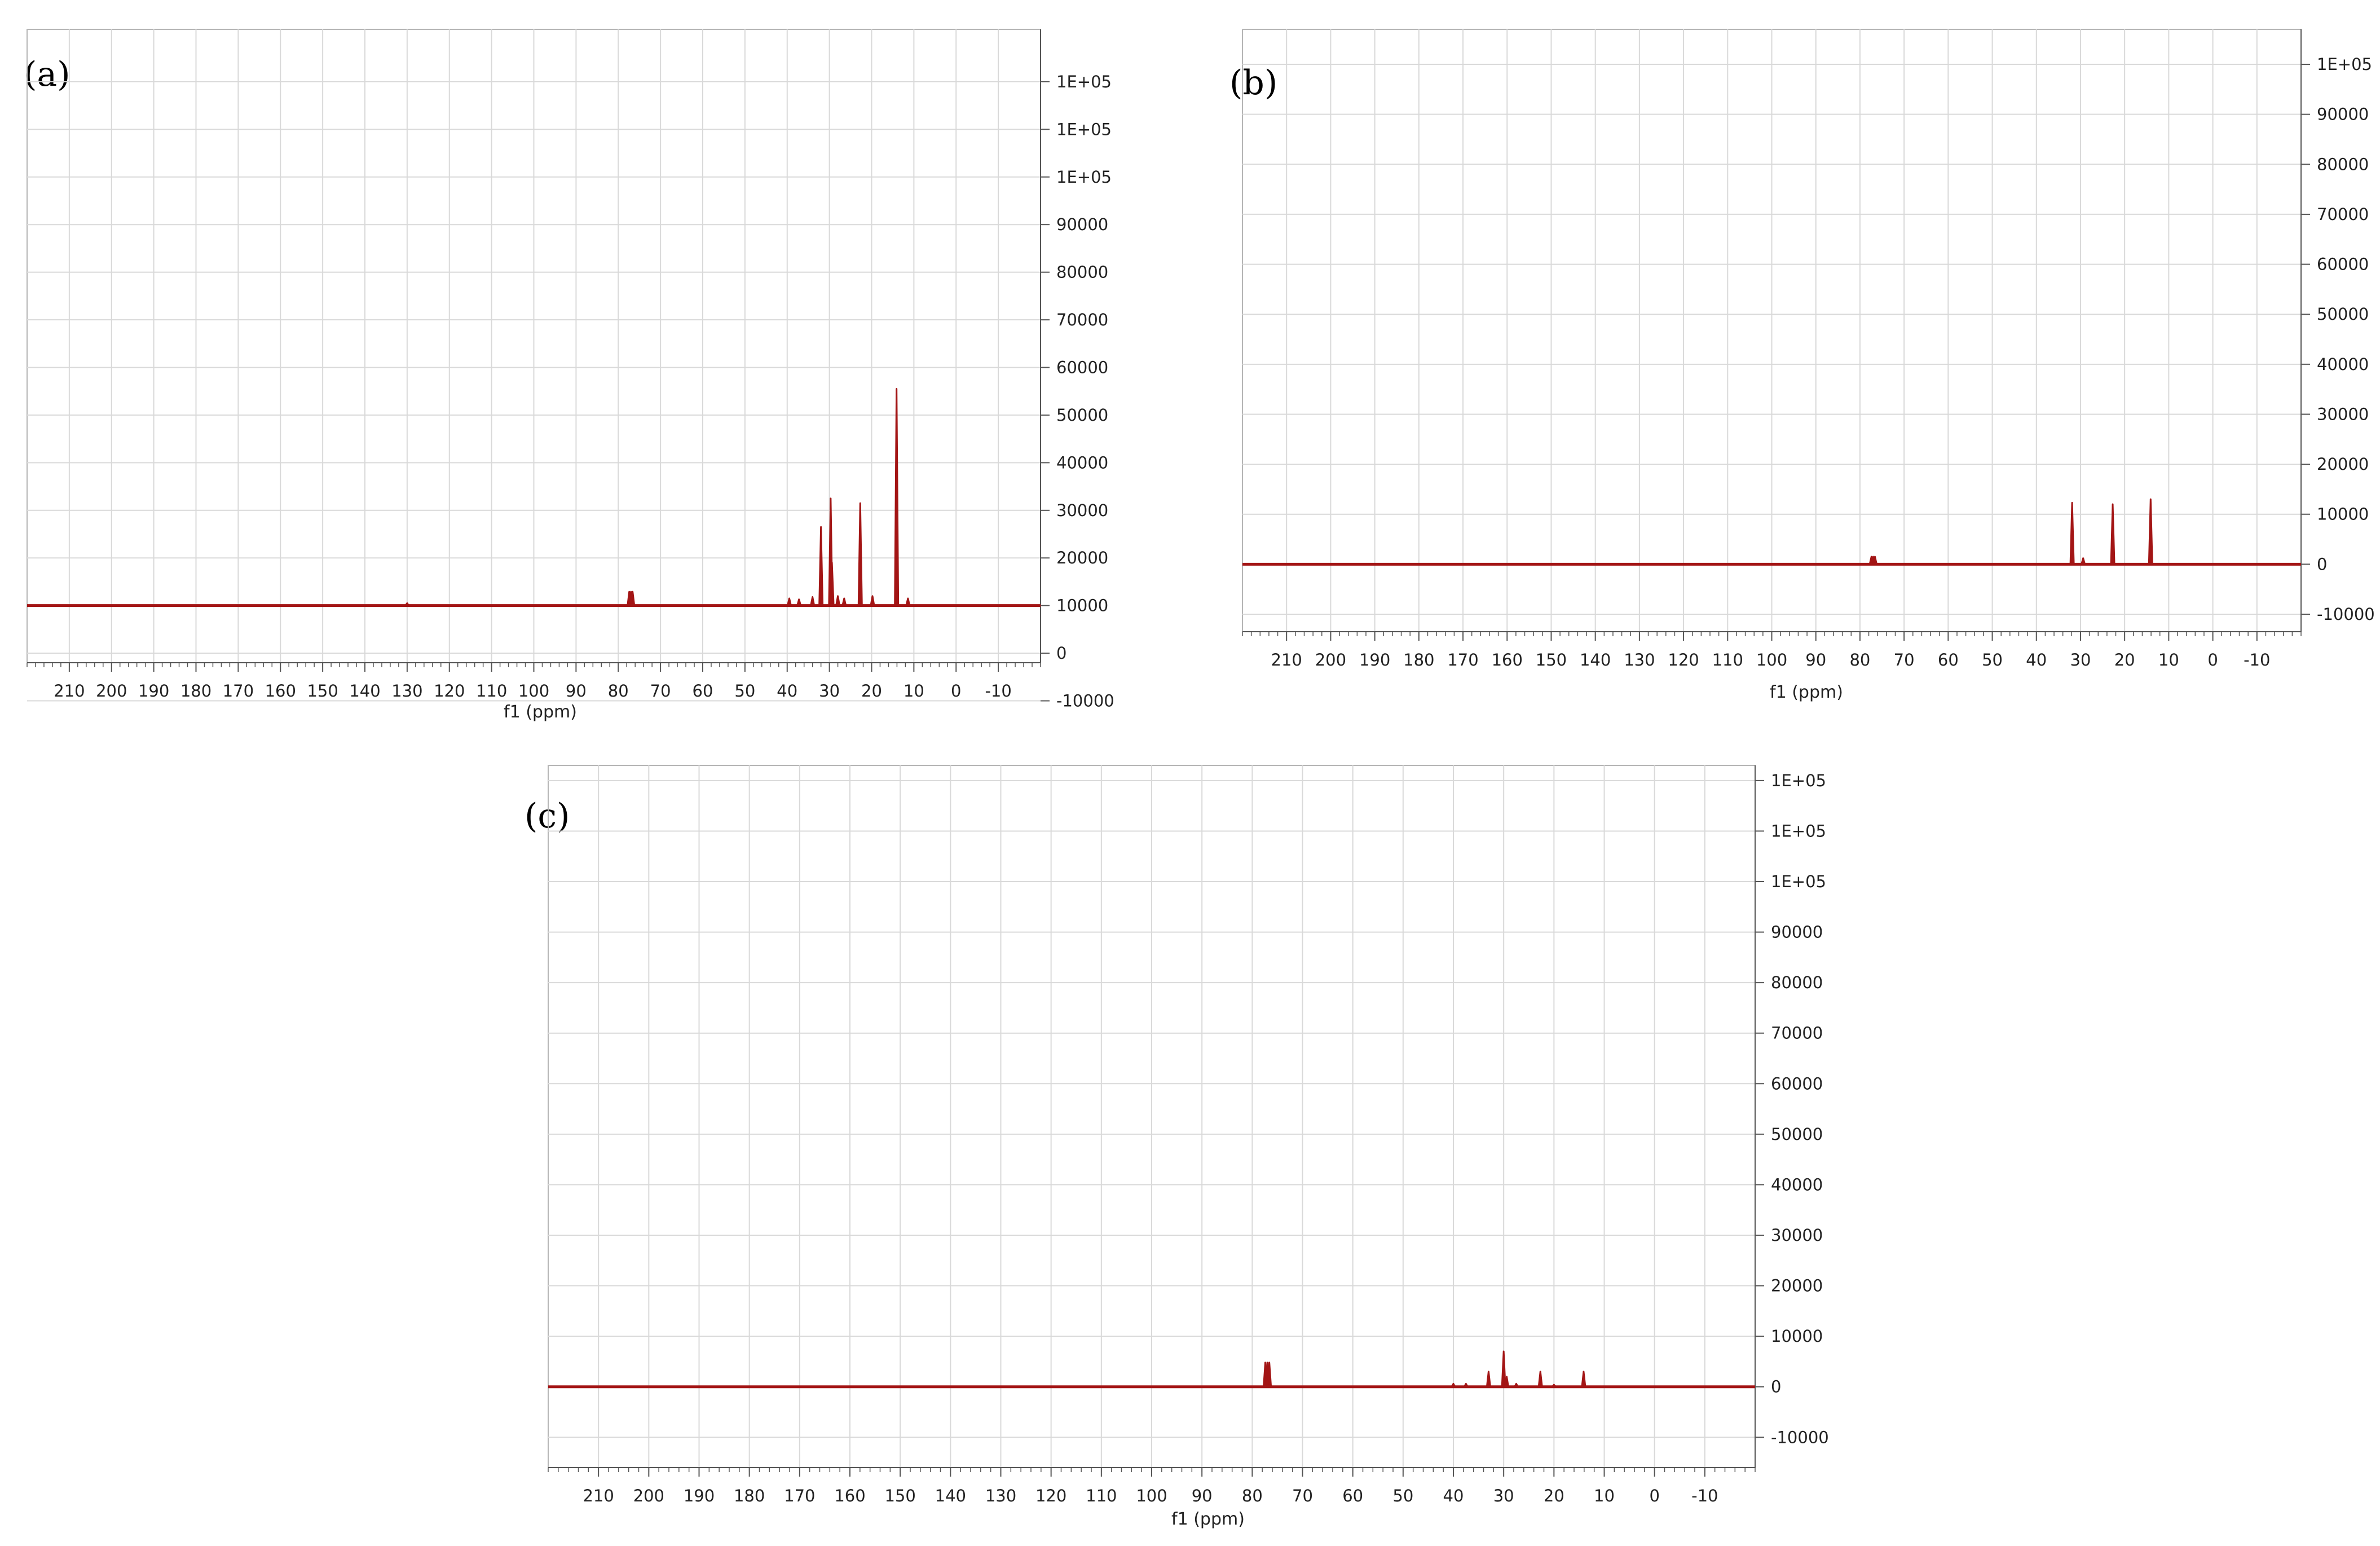 The image size is (2380, 1546). I want to click on x-tick-label: 160, so click(1507, 660).